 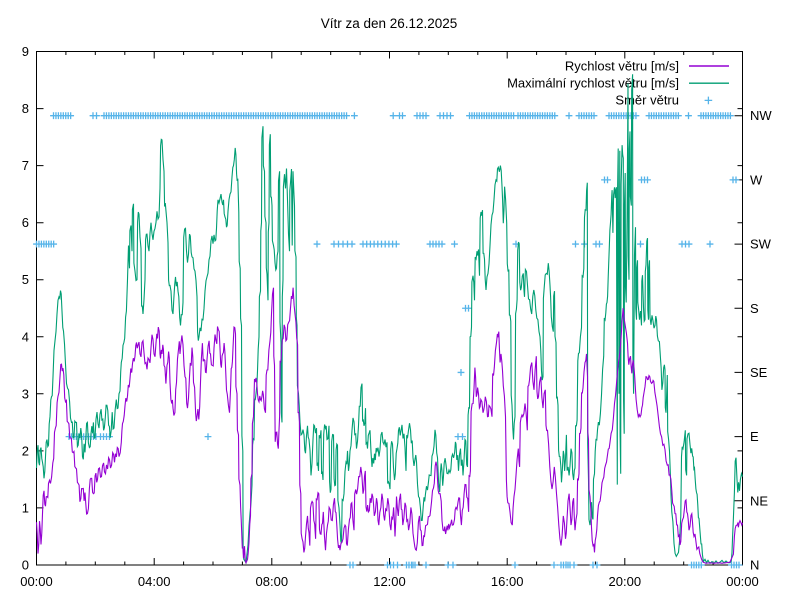 I want to click on svg-text: Vítr za den 26.12.2025, so click(x=389, y=23).